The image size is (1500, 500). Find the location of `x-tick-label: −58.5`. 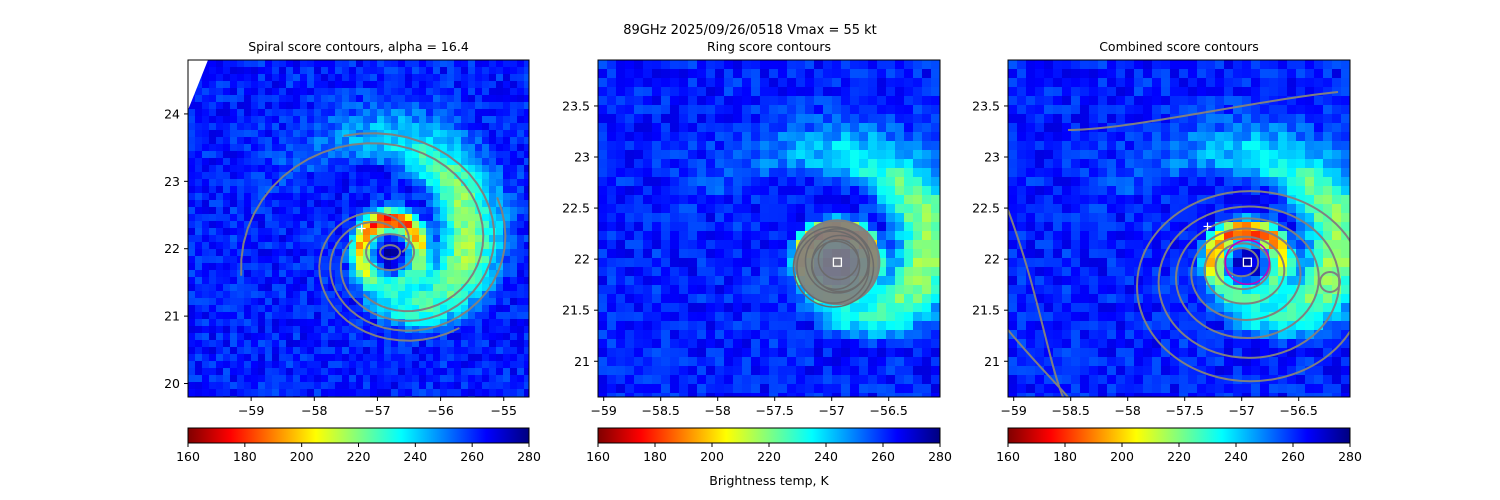

x-tick-label: −58.5 is located at coordinates (1071, 410).